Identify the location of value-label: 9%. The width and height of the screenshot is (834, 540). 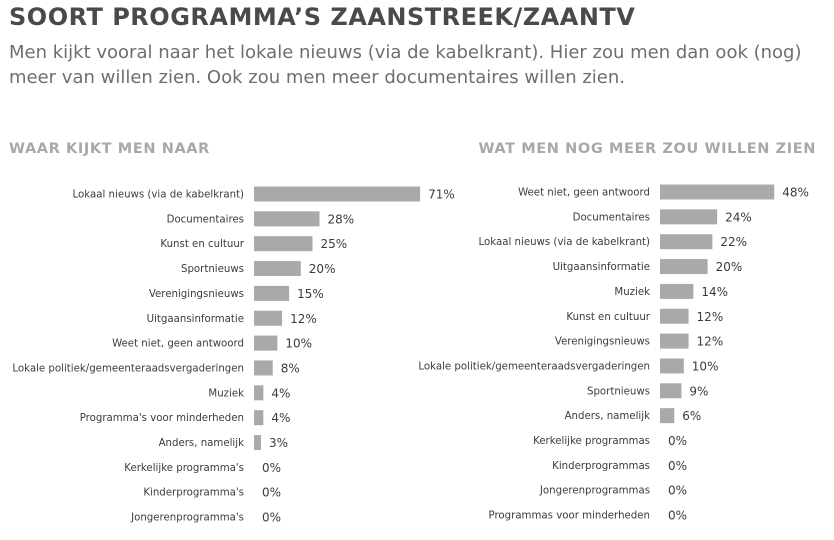
(698, 391).